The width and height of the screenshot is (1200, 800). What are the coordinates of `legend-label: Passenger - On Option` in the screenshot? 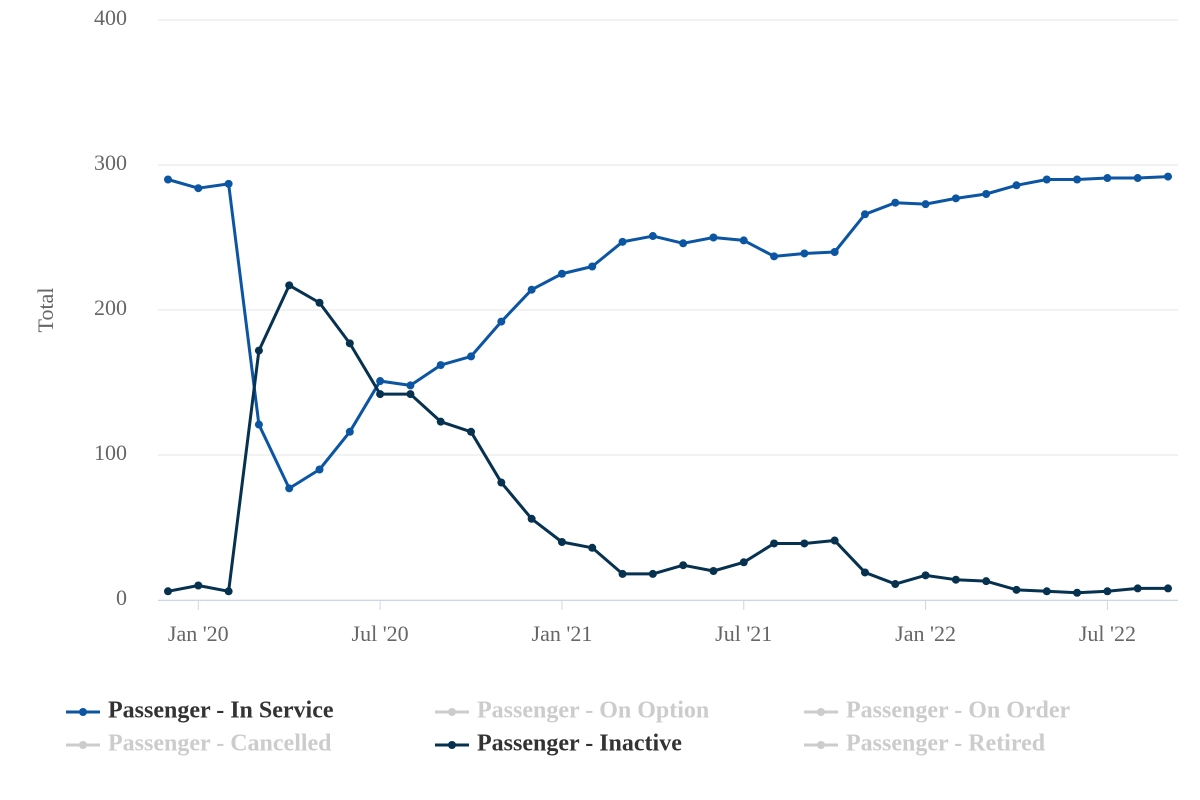 It's located at (593, 711).